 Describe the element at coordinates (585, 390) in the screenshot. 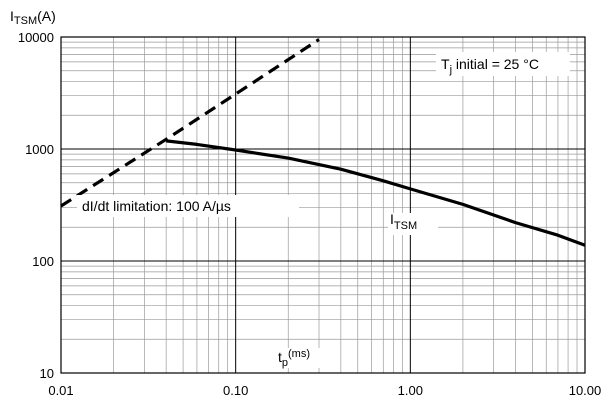

I see `x-tick-label: 10.00` at that location.